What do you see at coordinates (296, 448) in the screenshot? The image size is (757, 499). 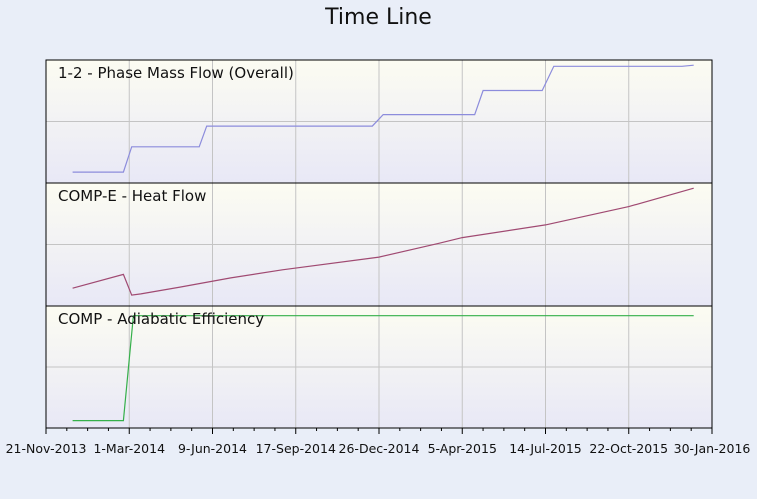 I see `x-tick-label: 17-Sep-2014` at bounding box center [296, 448].